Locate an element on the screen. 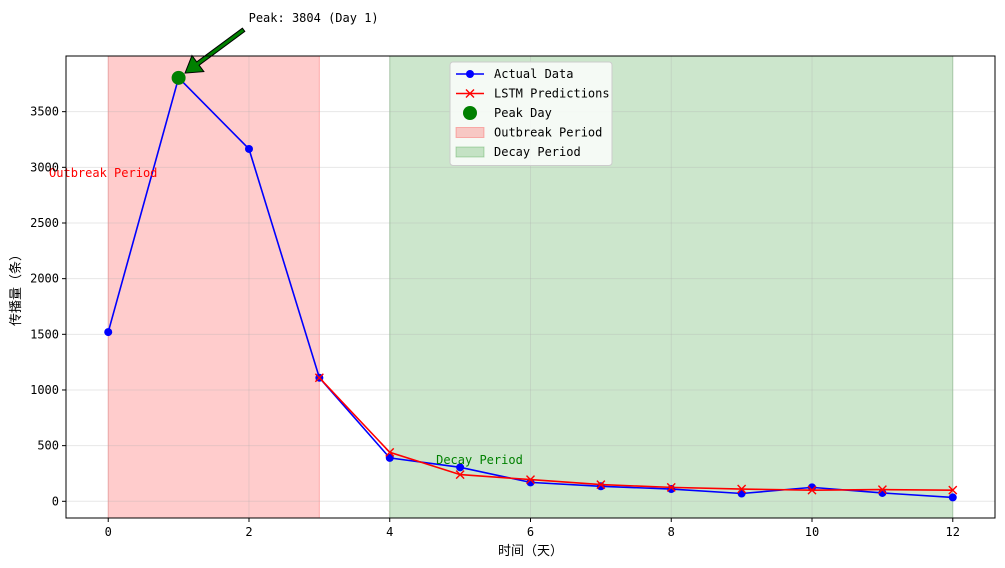 The width and height of the screenshot is (1005, 568). y-tick-label: 3000 is located at coordinates (44, 167).